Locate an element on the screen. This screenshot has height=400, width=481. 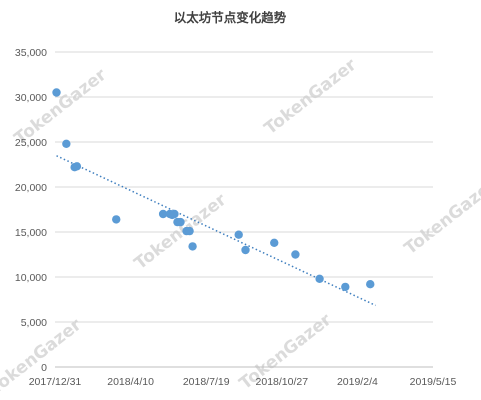
x-tick-label: 2018/7/19 is located at coordinates (206, 382).